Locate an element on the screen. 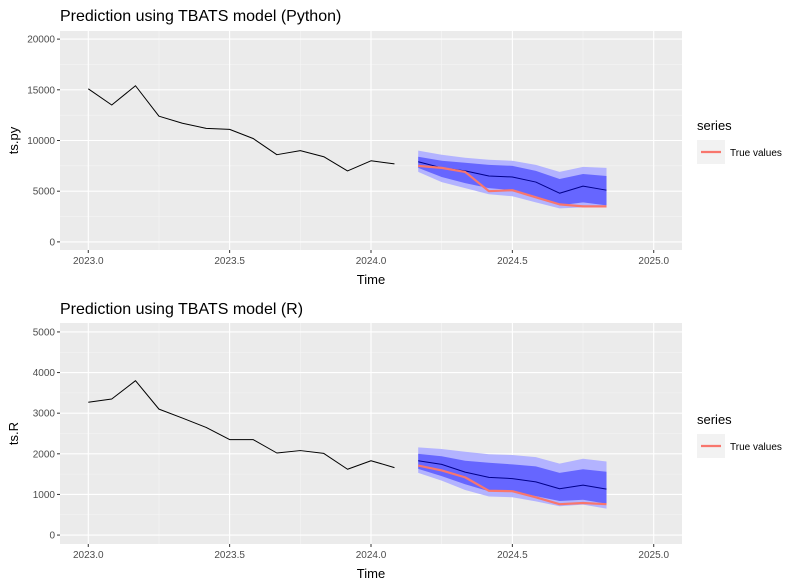 Image resolution: width=801 pixels, height=587 pixels. y-tick-label: 4000 is located at coordinates (44, 373).